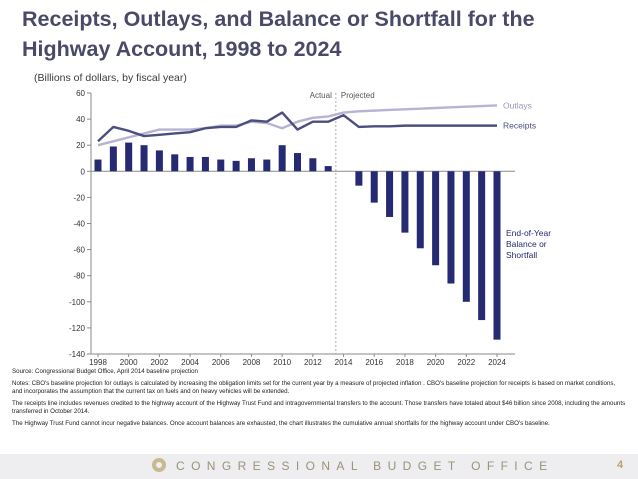 This screenshot has width=638, height=479. What do you see at coordinates (497, 255) in the screenshot?
I see `balance-bar-2024` at bounding box center [497, 255].